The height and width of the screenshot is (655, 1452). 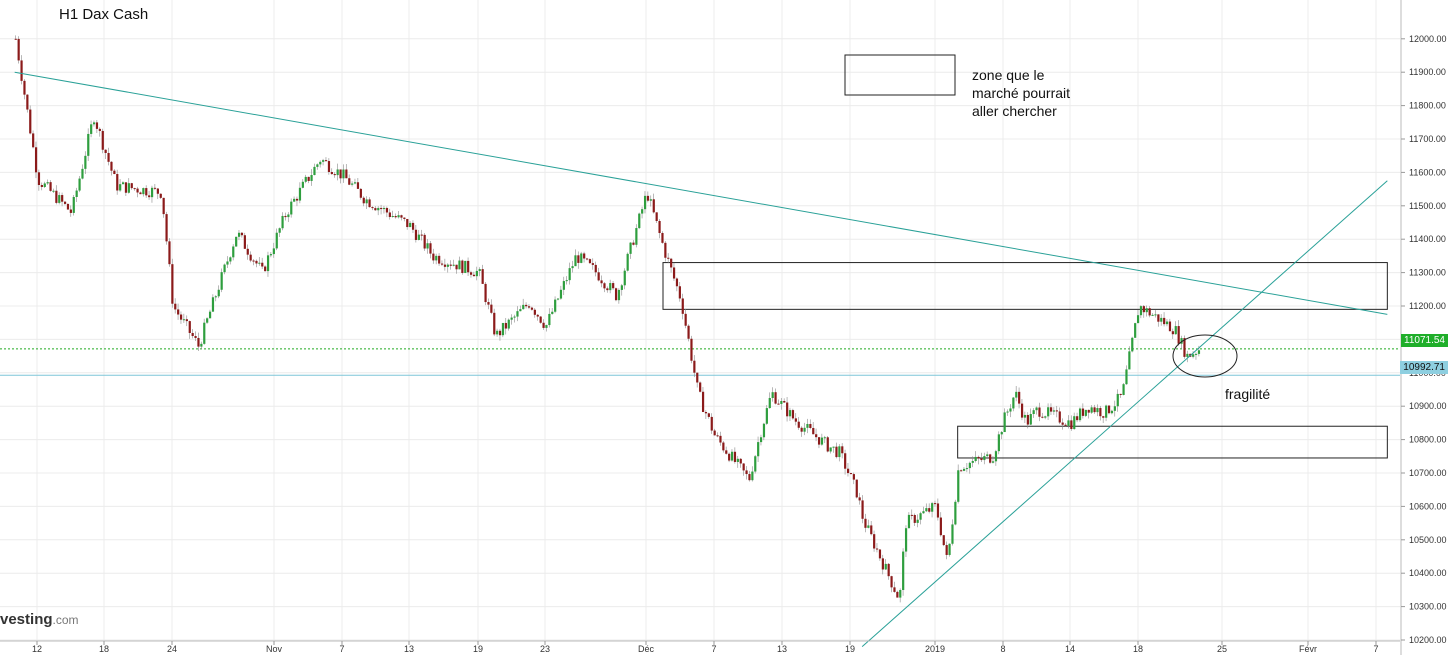 What do you see at coordinates (1248, 394) in the screenshot?
I see `fragility-annotation: fragilité` at bounding box center [1248, 394].